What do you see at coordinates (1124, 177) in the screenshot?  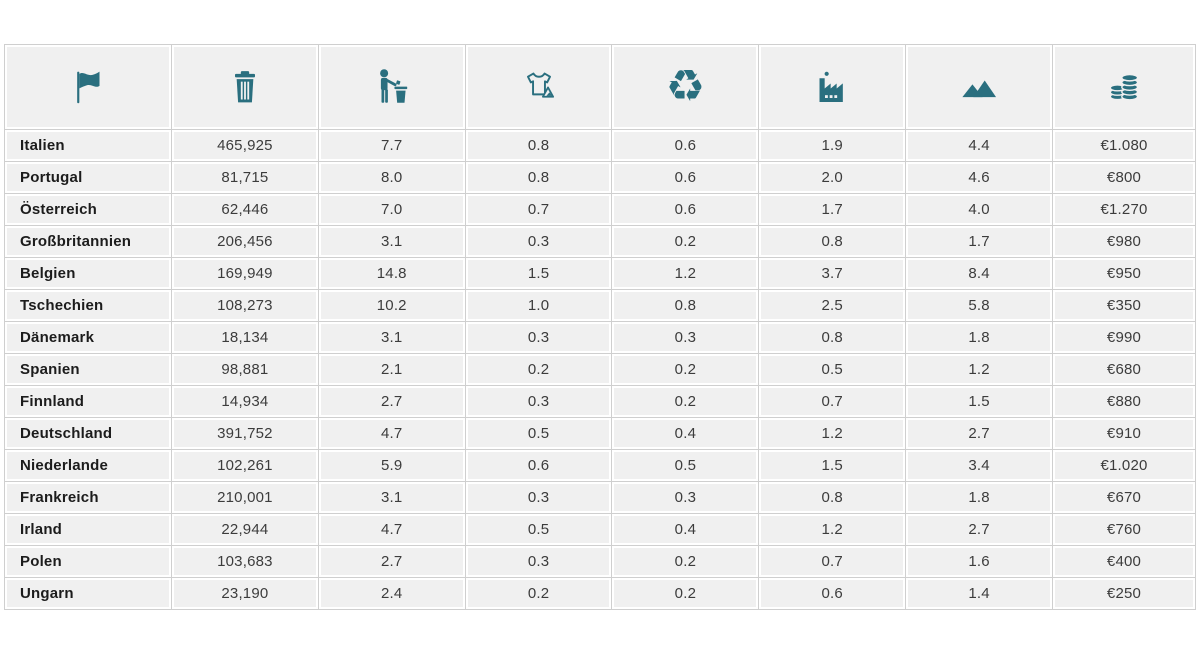 I see `value-cell: €800` at bounding box center [1124, 177].